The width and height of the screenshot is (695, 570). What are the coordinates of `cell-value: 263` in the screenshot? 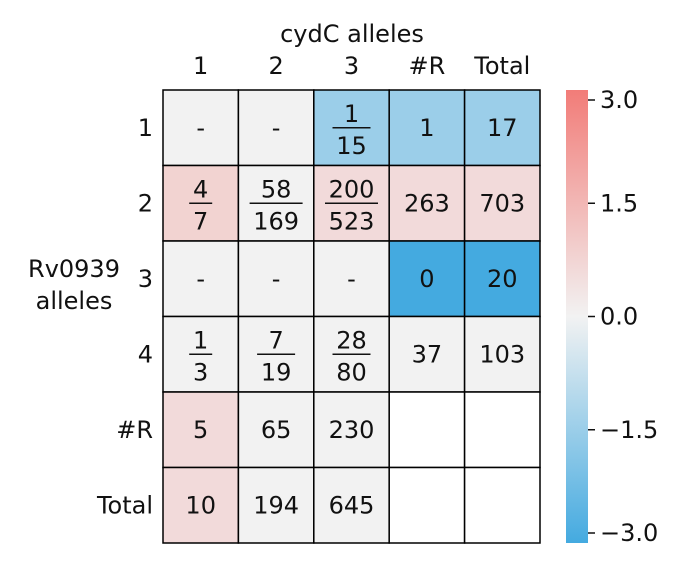 It's located at (427, 203).